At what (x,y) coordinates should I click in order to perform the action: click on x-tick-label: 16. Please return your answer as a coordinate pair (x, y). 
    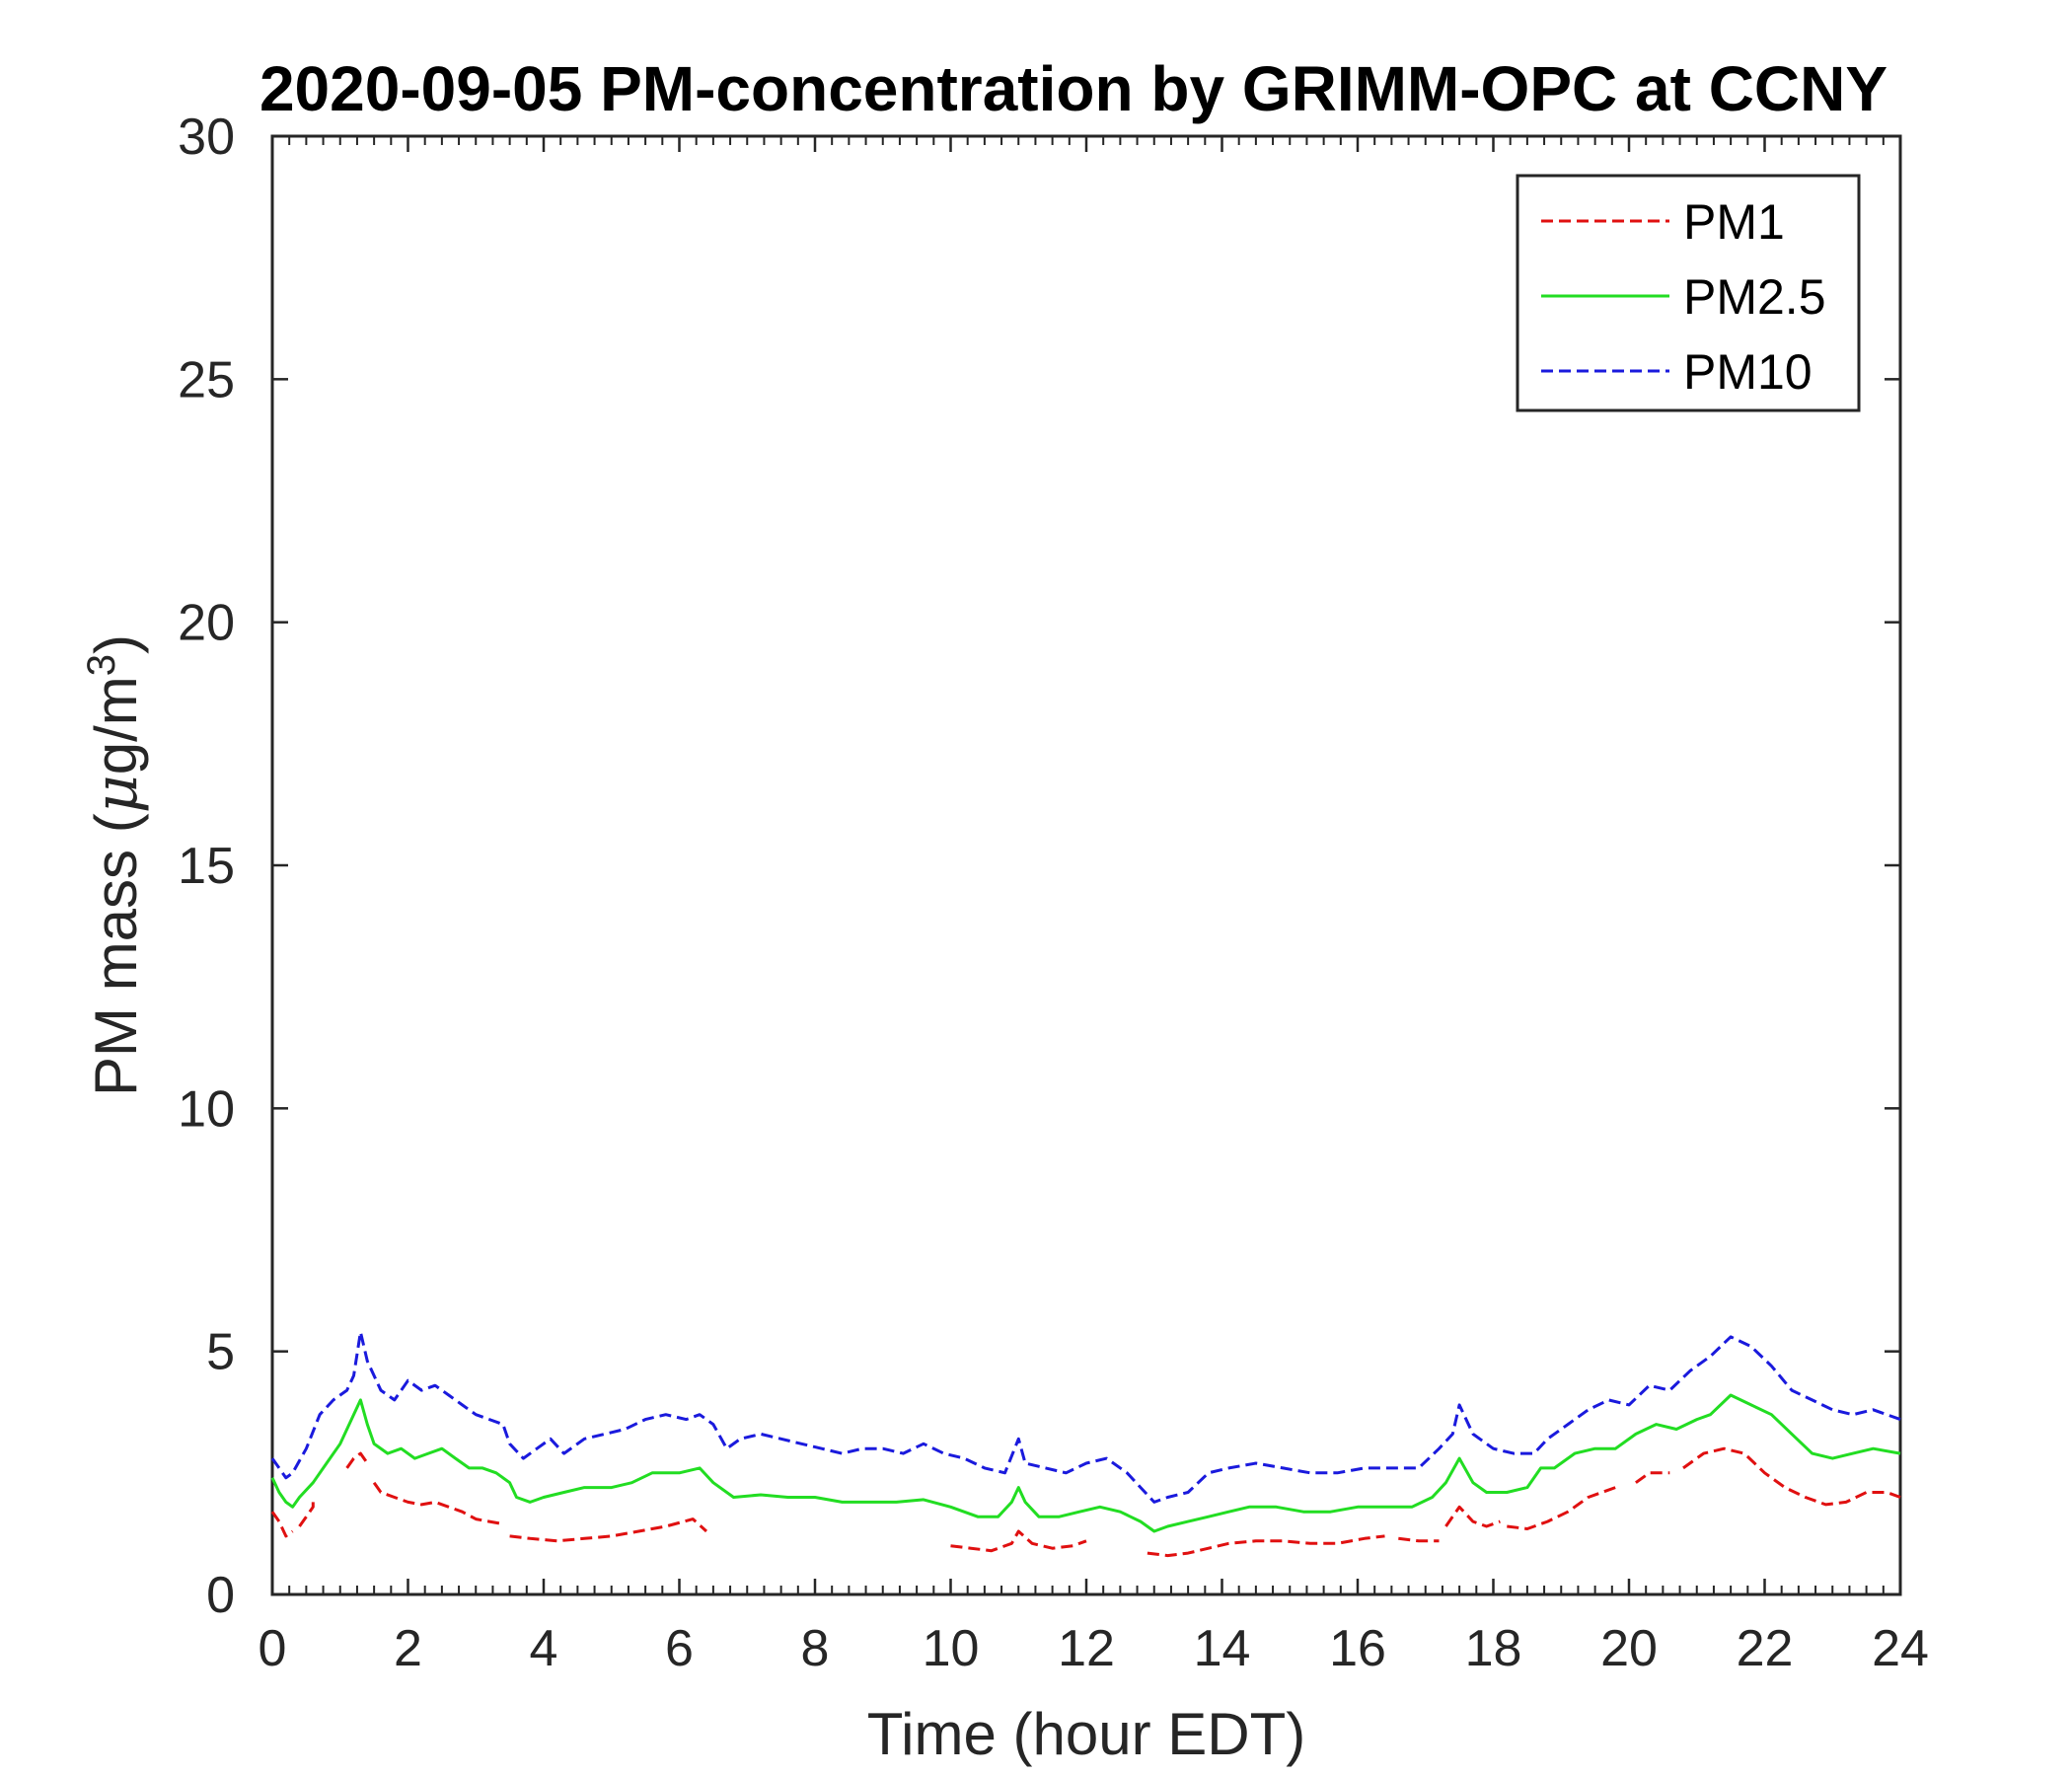
    Looking at the image, I should click on (1358, 1648).